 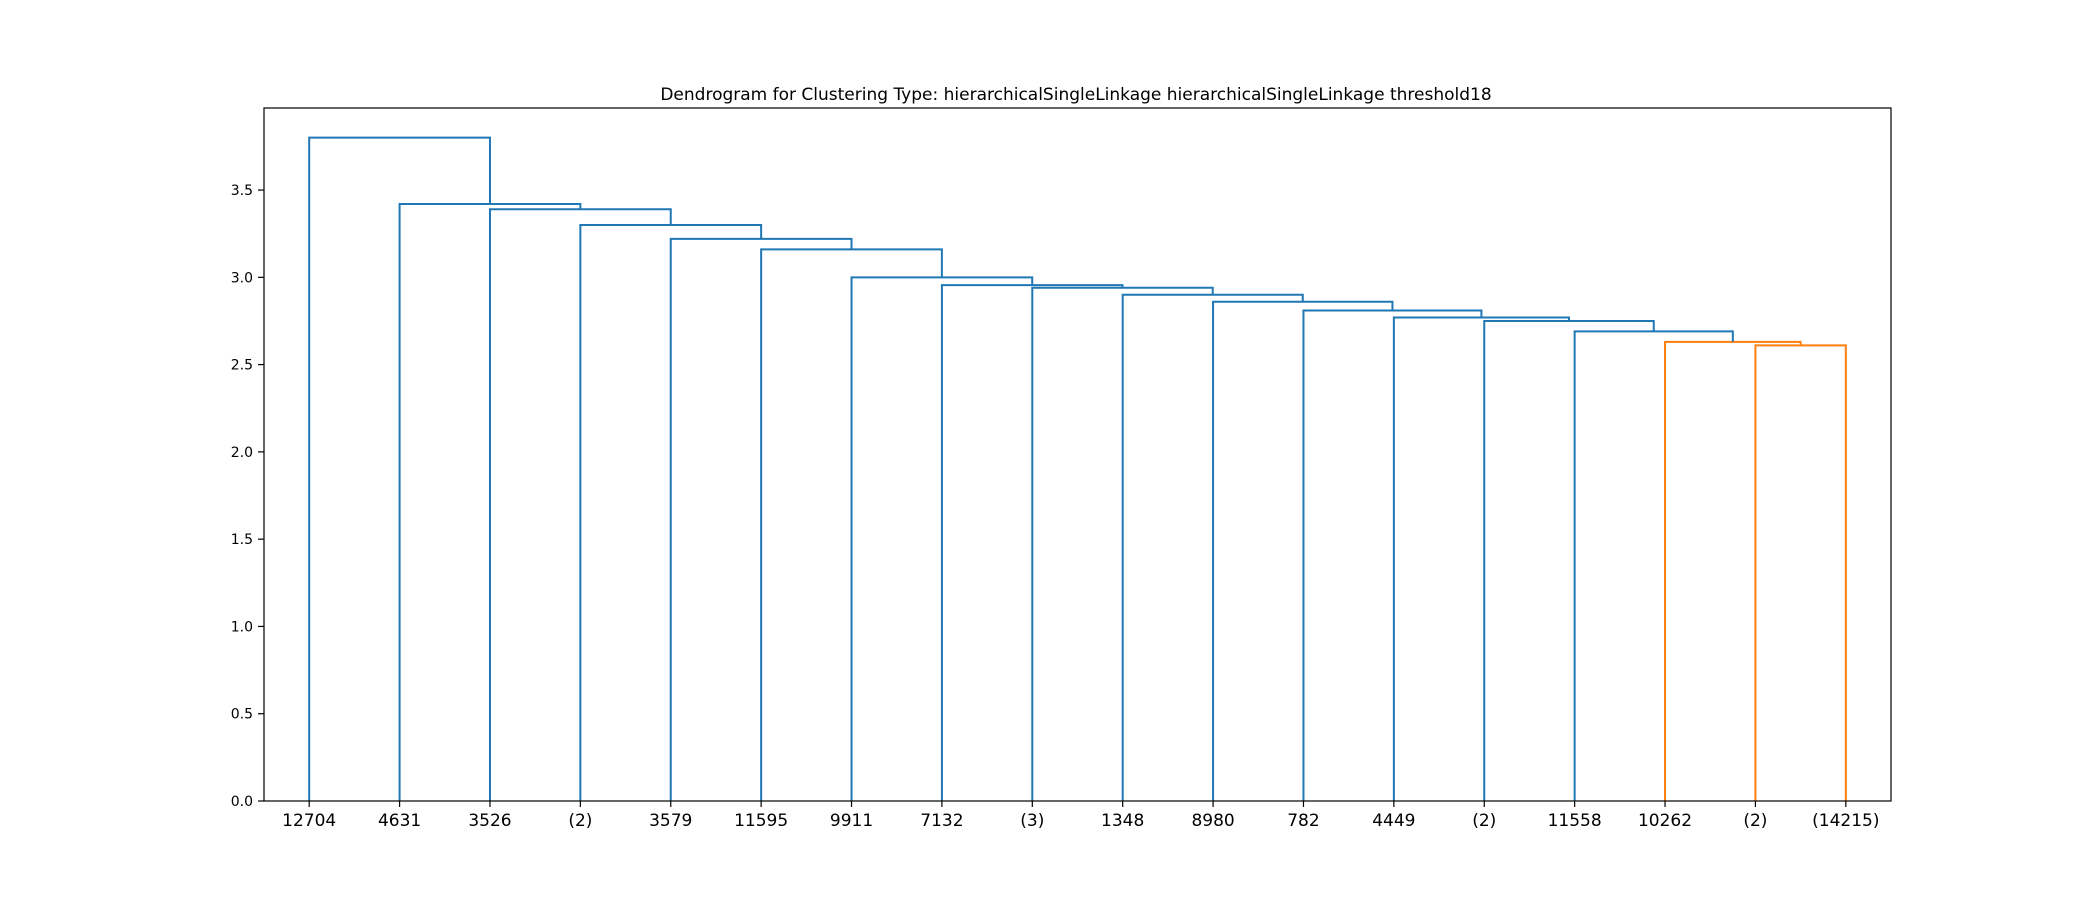 What do you see at coordinates (851, 821) in the screenshot?
I see `leaf-label: 9911` at bounding box center [851, 821].